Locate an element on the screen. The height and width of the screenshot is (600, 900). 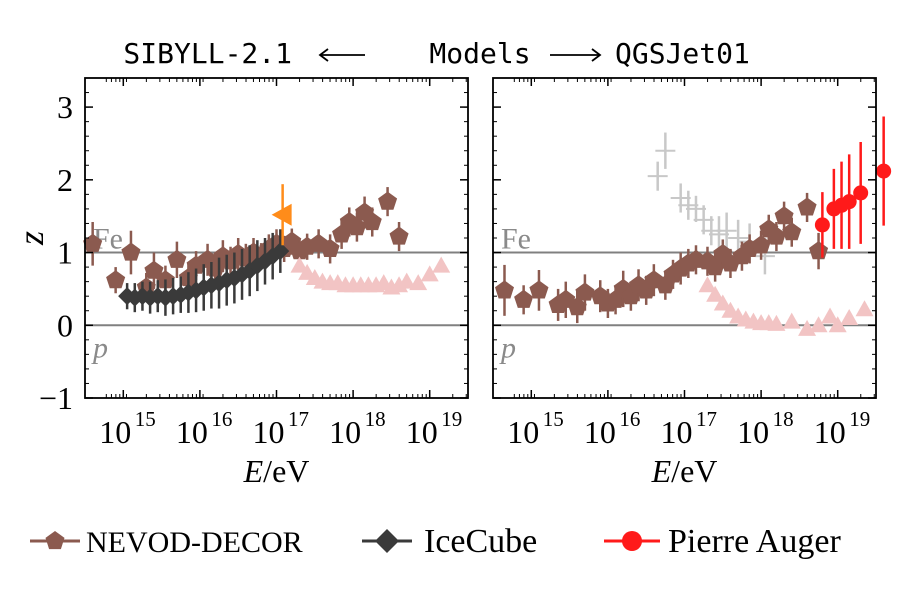
y-tick-label: 3 is located at coordinates (65, 107).